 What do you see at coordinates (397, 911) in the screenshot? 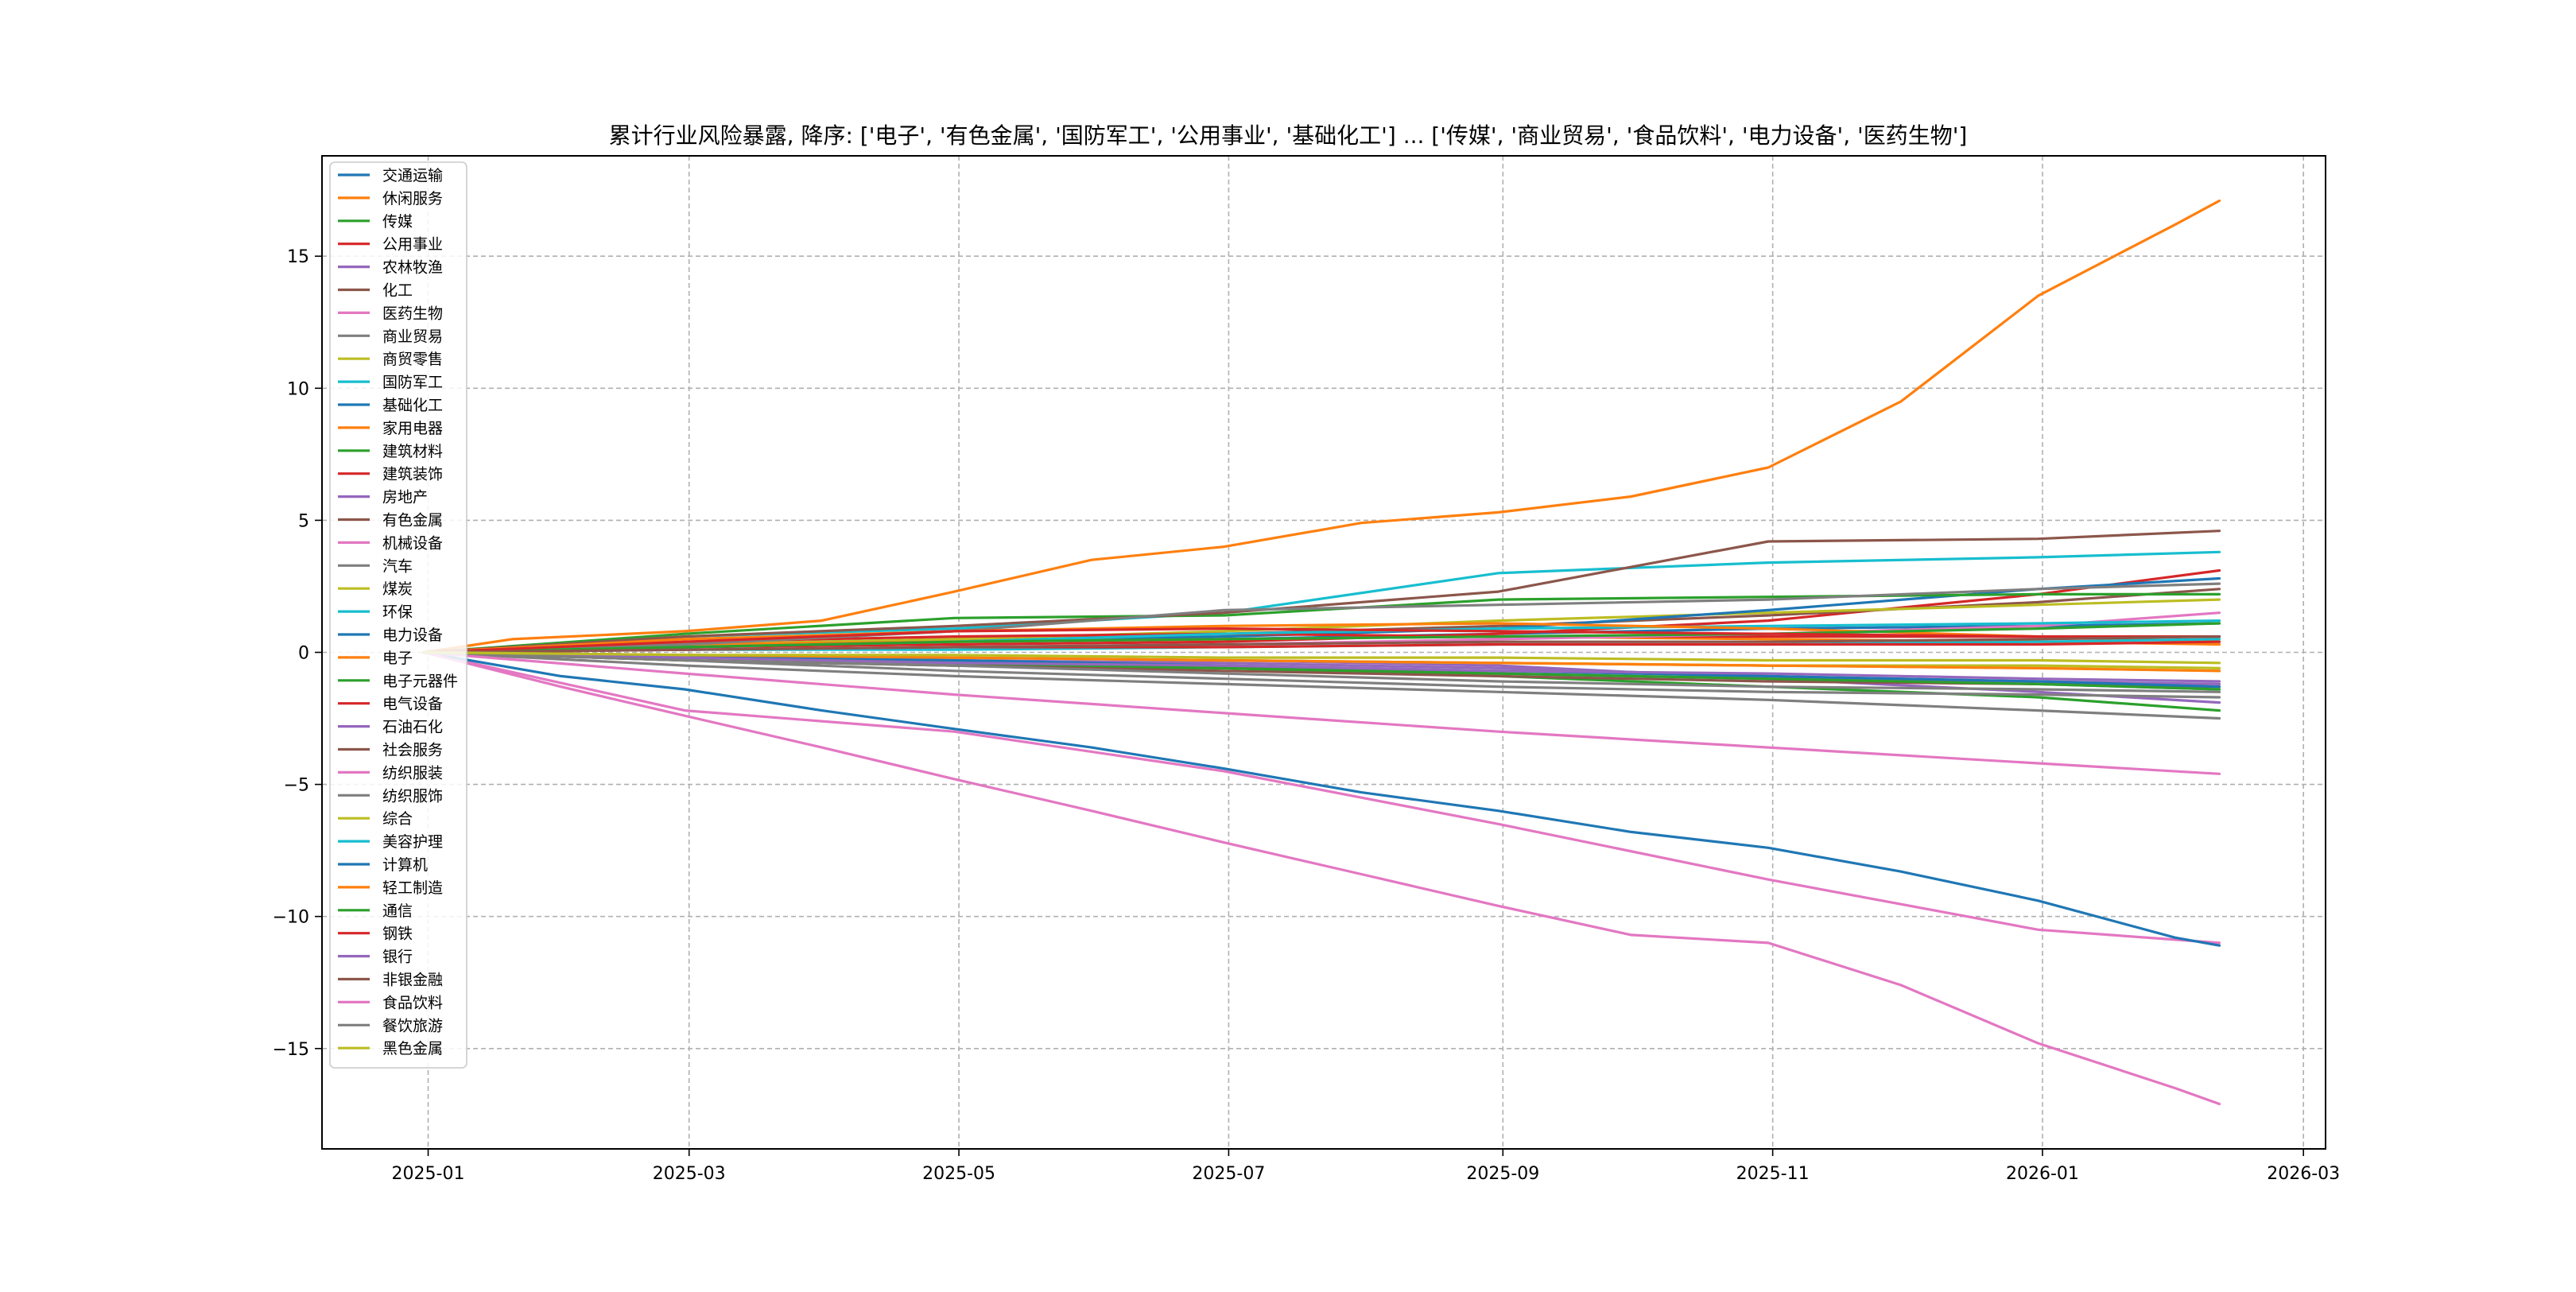
I see `legend-label: 通信` at bounding box center [397, 911].